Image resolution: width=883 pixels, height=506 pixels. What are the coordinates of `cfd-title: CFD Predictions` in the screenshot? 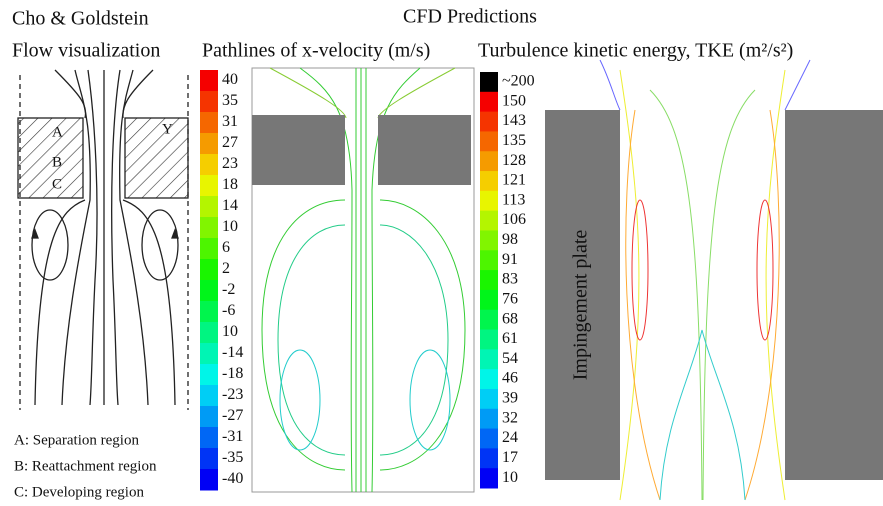 It's located at (470, 17).